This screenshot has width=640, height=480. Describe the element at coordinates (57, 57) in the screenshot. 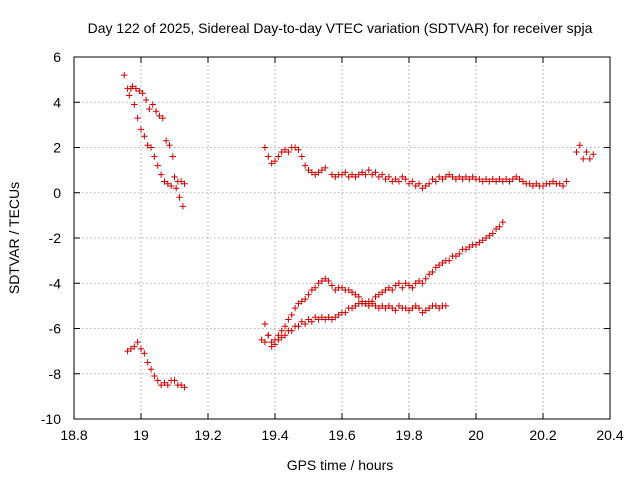

I see `y-tick-label: 6` at that location.